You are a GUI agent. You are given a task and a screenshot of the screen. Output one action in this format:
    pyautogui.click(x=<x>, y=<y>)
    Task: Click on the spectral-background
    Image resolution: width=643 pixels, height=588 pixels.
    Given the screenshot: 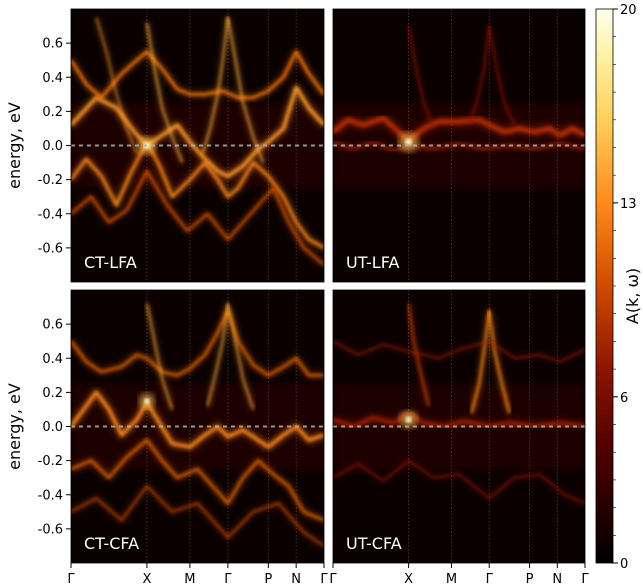 What is the action you would take?
    pyautogui.click(x=197, y=426)
    